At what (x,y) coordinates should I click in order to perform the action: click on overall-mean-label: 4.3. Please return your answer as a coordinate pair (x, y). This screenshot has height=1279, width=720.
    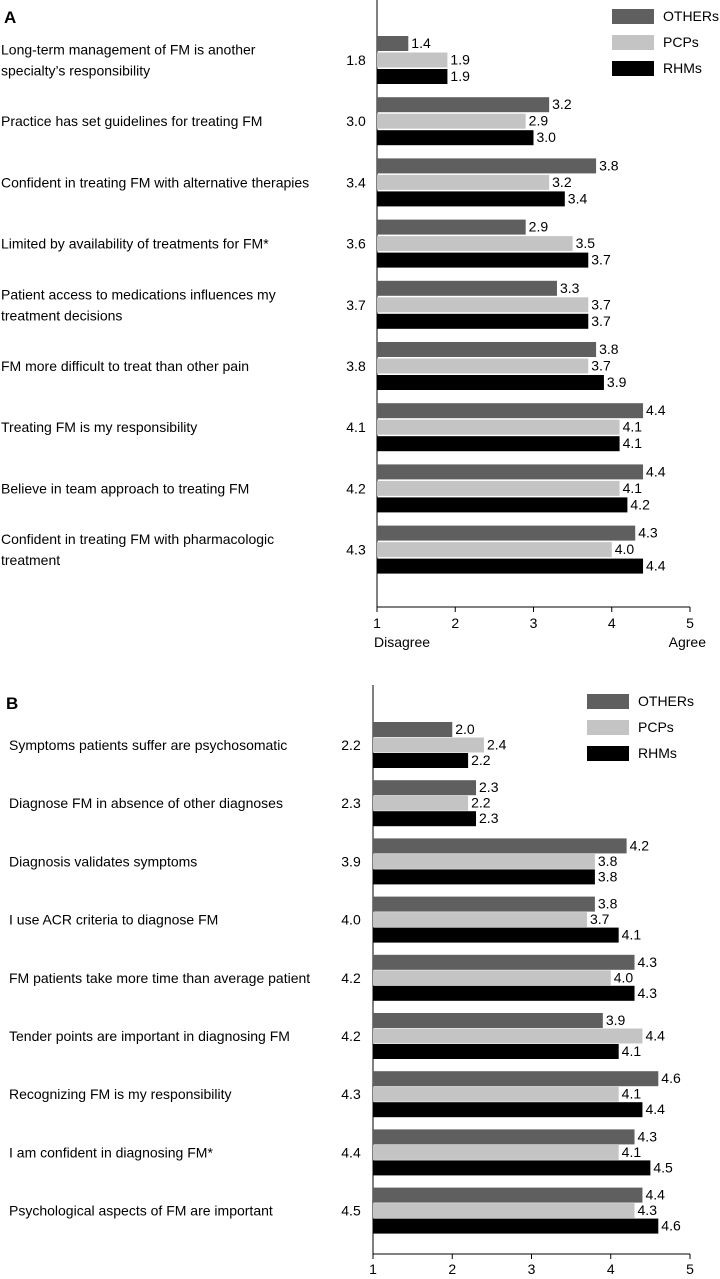
    Looking at the image, I should click on (356, 550).